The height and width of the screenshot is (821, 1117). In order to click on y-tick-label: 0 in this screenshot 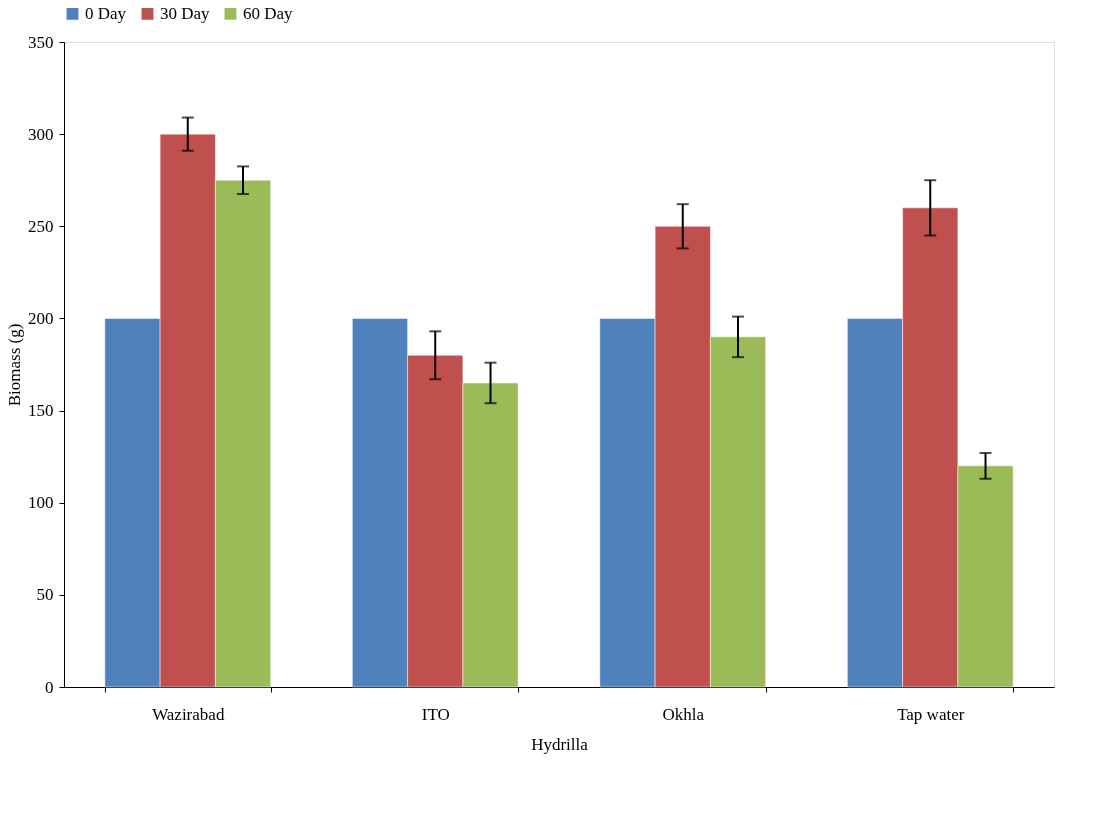, I will do `click(49, 687)`.